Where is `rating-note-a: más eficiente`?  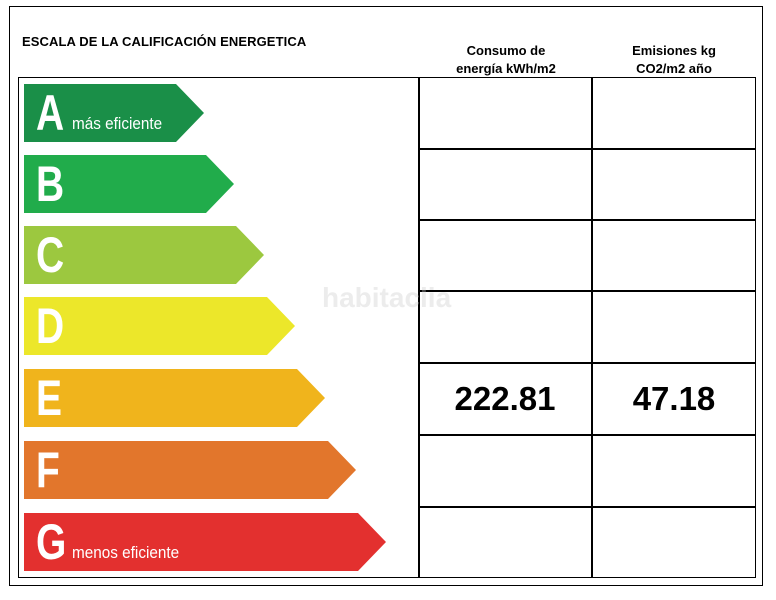 rating-note-a: más eficiente is located at coordinates (117, 123).